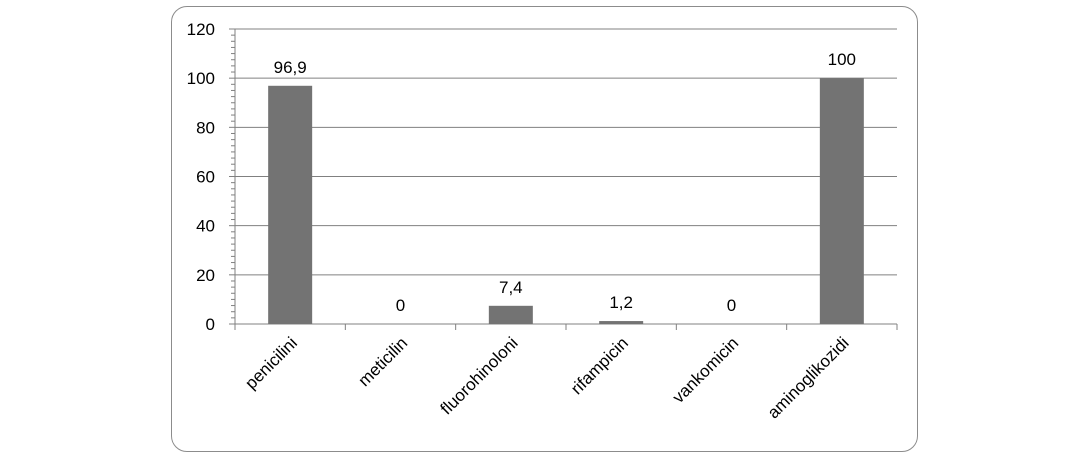  Describe the element at coordinates (706, 370) in the screenshot. I see `category-label: vankomicin` at that location.